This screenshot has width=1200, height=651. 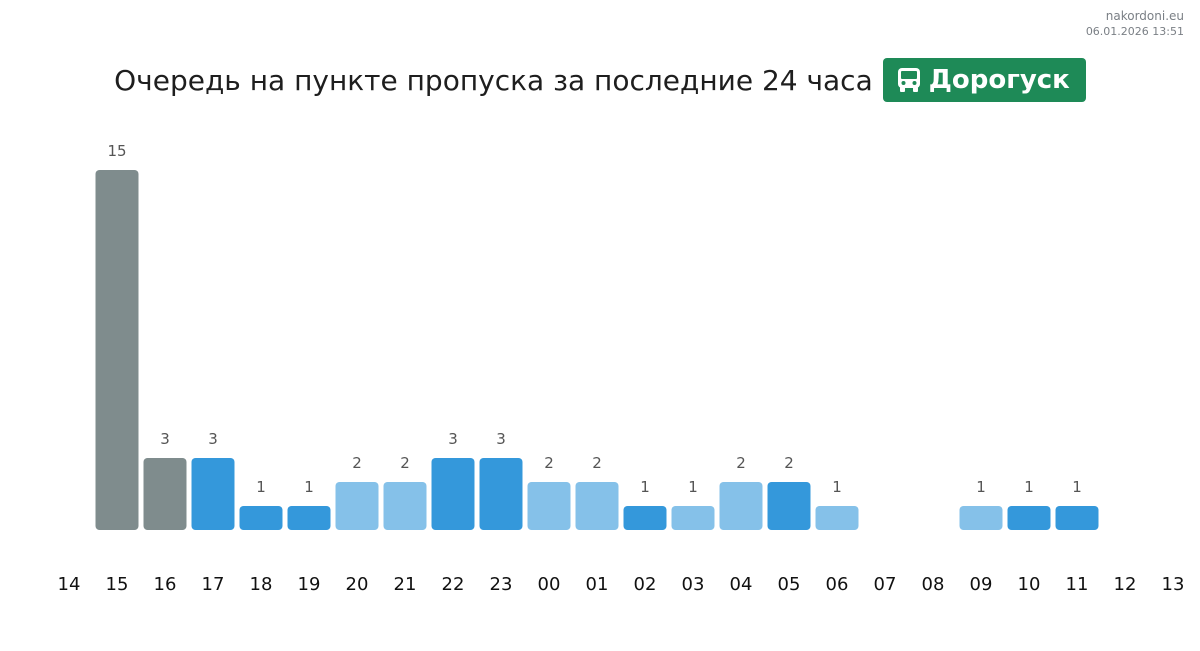 What do you see at coordinates (261, 584) in the screenshot?
I see `x-tick-18: 18` at bounding box center [261, 584].